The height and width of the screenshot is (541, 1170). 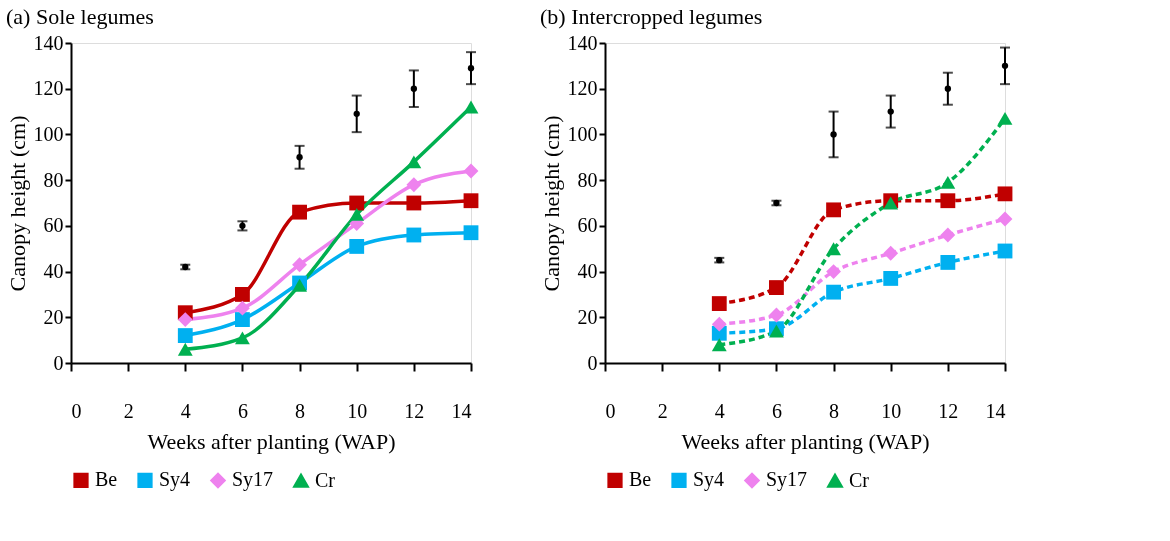 I want to click on chart-title: (a) Sole legumes, so click(x=80, y=16).